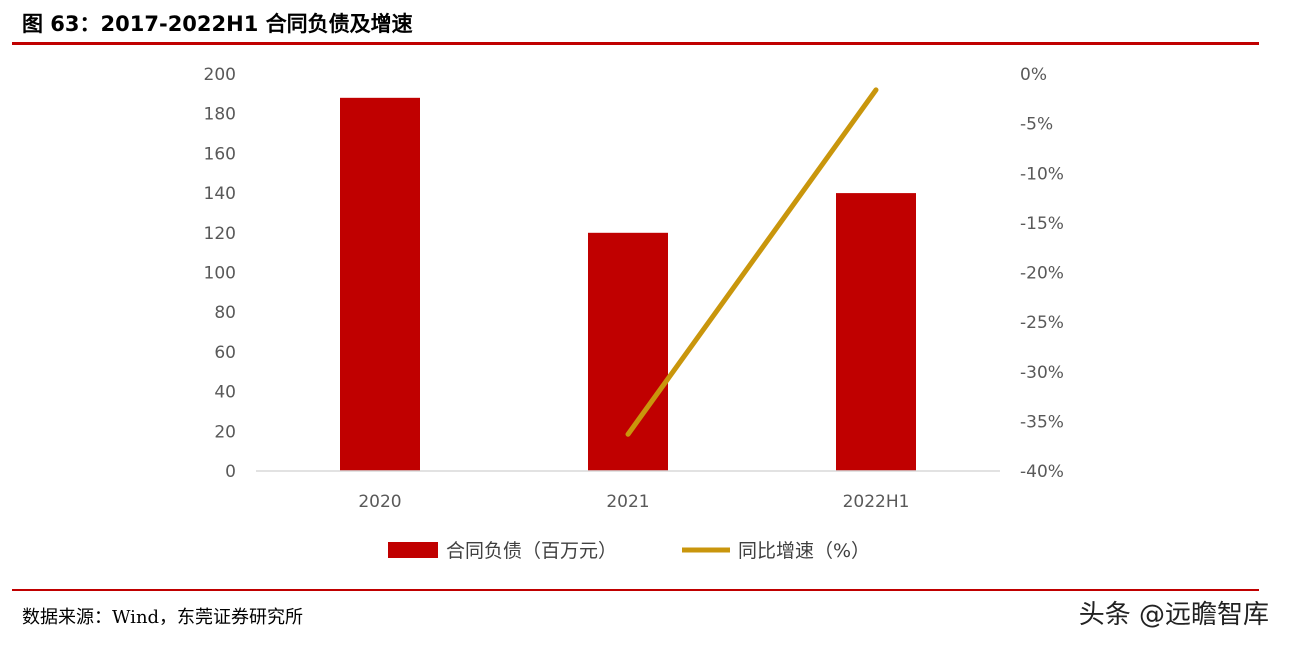 Image resolution: width=1289 pixels, height=647 pixels. Describe the element at coordinates (1042, 174) in the screenshot. I see `y-right-tick-label: -10%` at that location.